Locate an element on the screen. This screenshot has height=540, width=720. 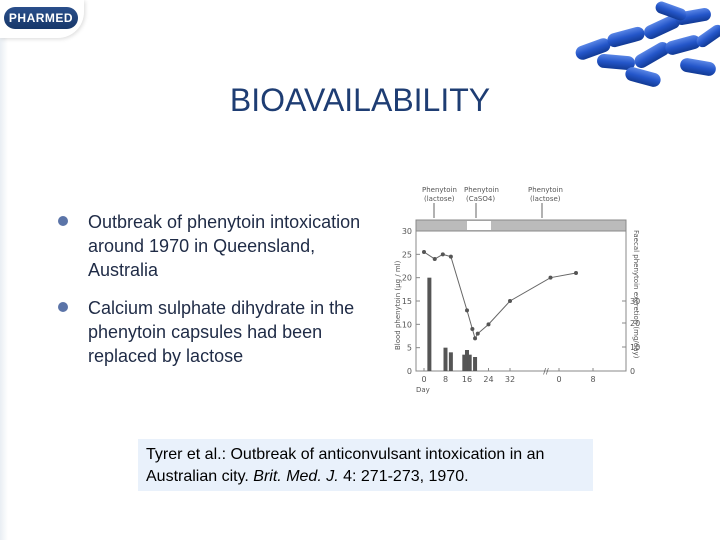
x-axis-tick-label: 24 is located at coordinates (488, 379).